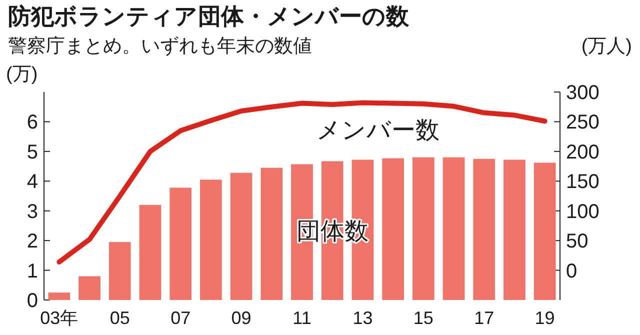  Describe the element at coordinates (583, 152) in the screenshot. I see `y2-tick-label: 200` at that location.